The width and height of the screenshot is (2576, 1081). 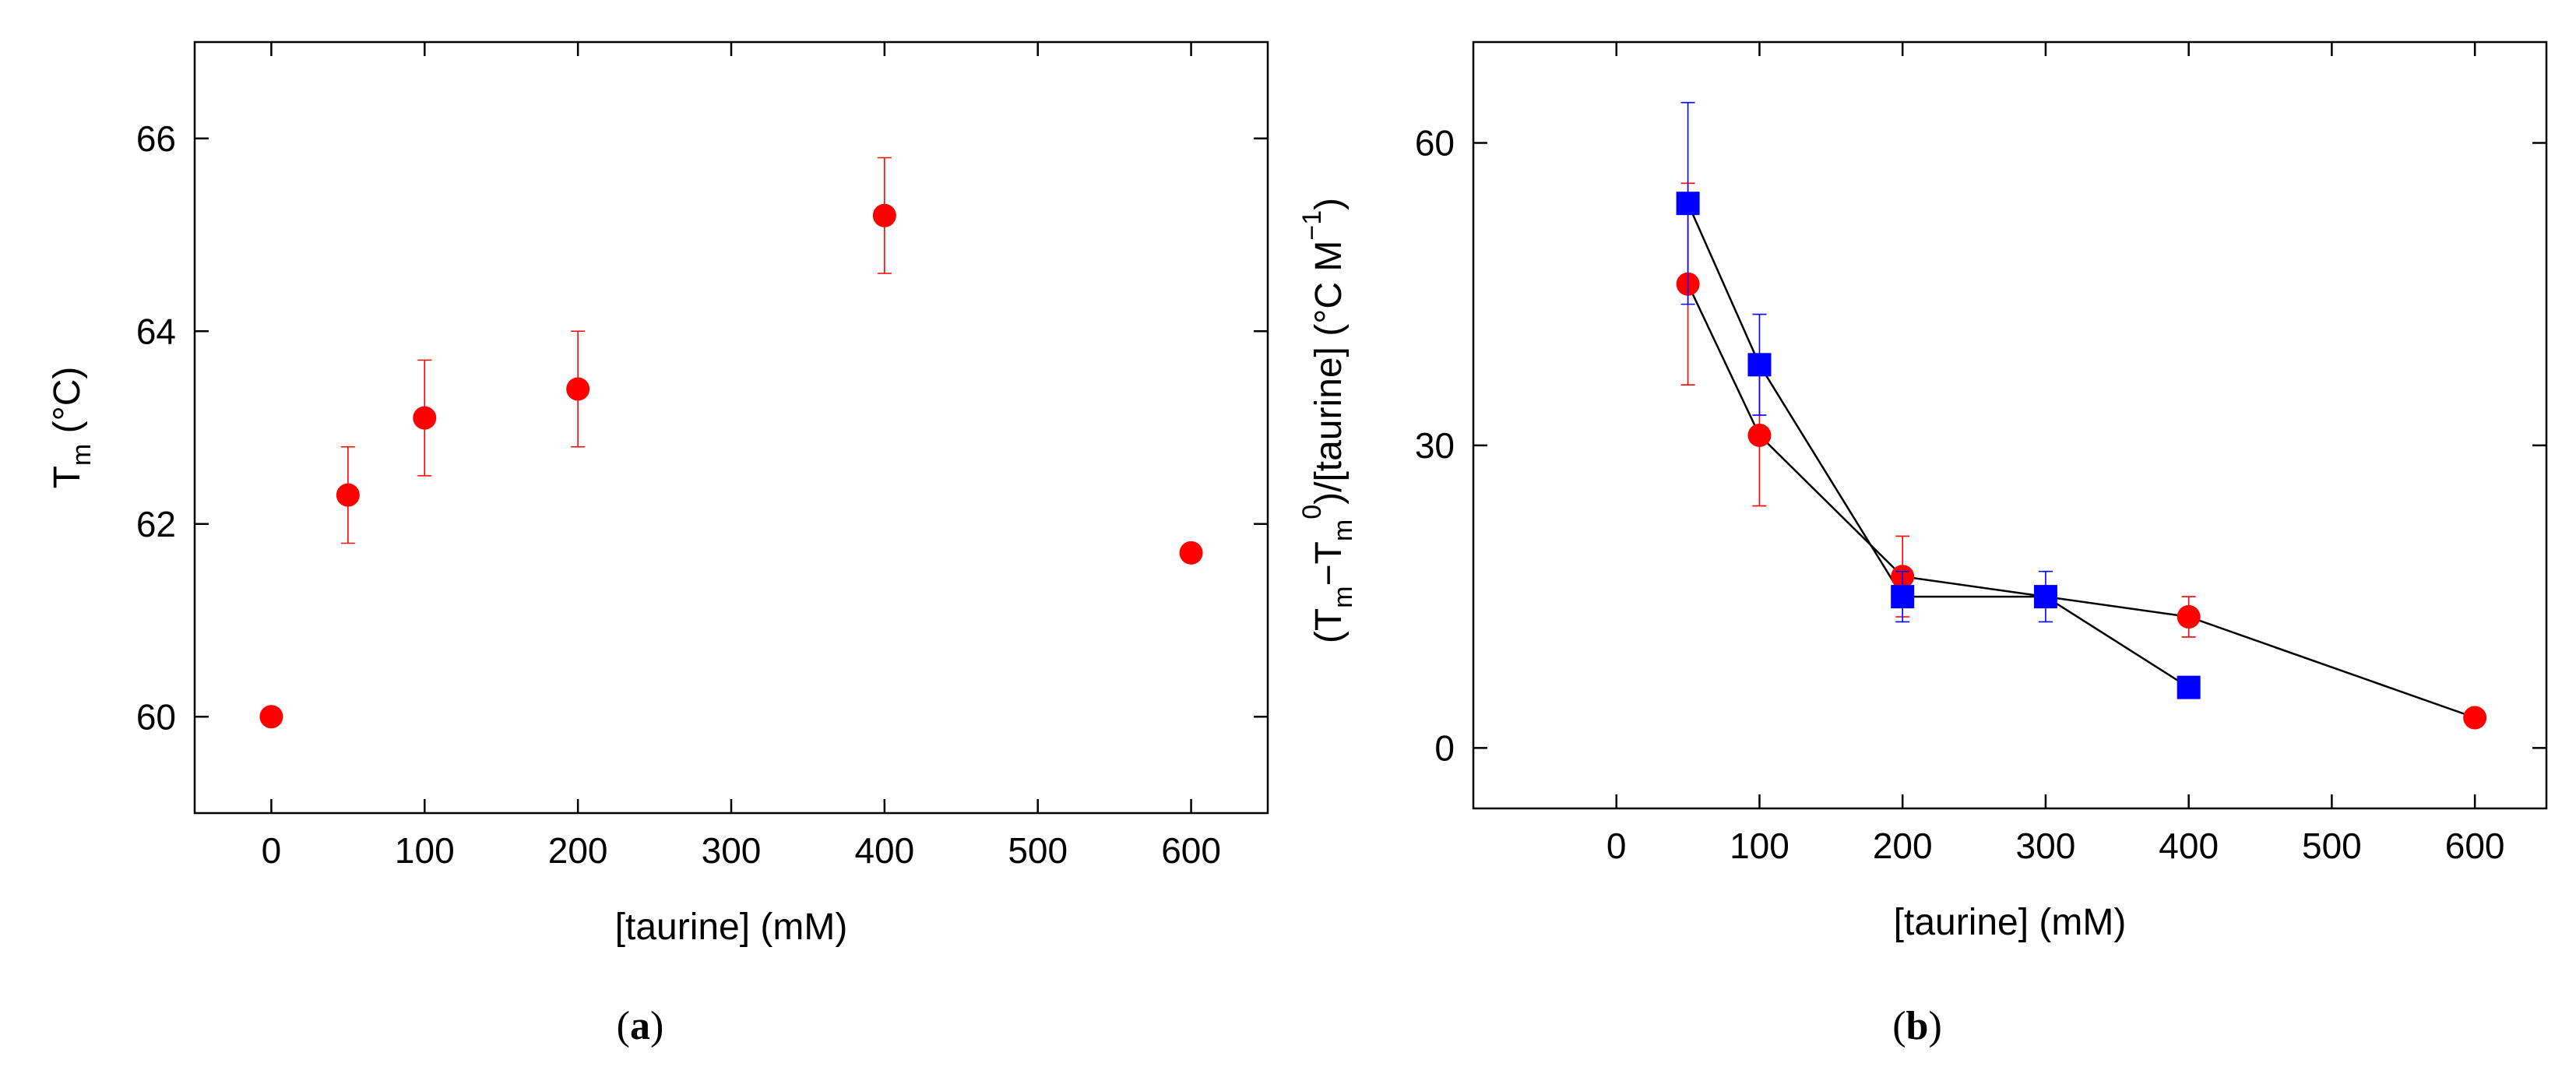 I want to click on panel-b-y-axis-label: (Tm−Tm0)/[taurine] (°C M−1), so click(x=1327, y=420).